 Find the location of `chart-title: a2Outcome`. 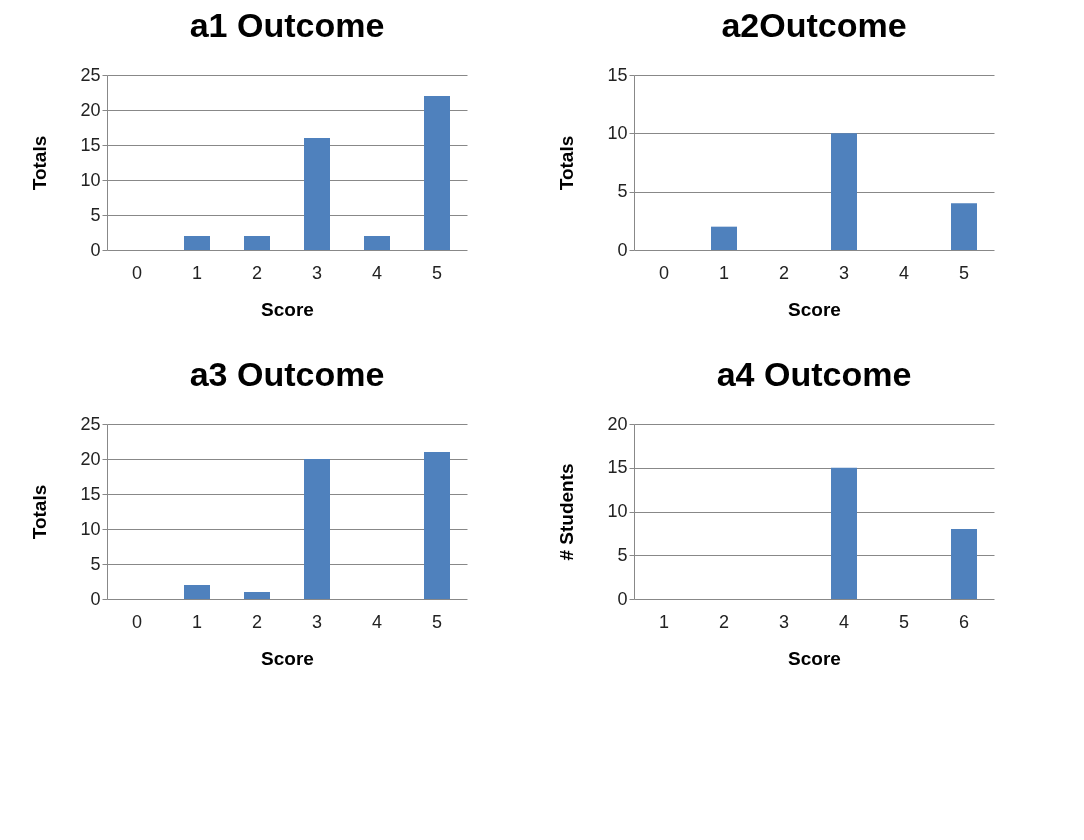

chart-title: a2Outcome is located at coordinates (814, 25).